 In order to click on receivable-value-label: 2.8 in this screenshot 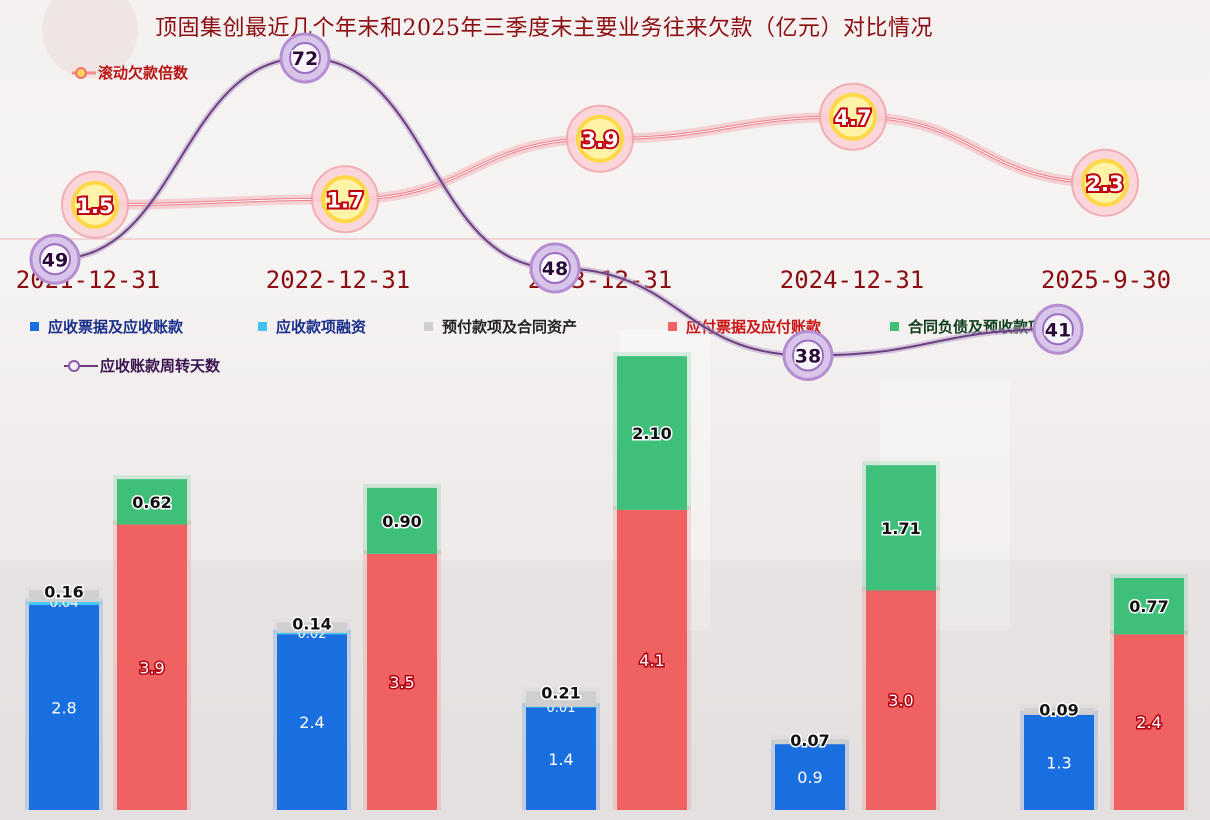, I will do `click(63, 708)`.